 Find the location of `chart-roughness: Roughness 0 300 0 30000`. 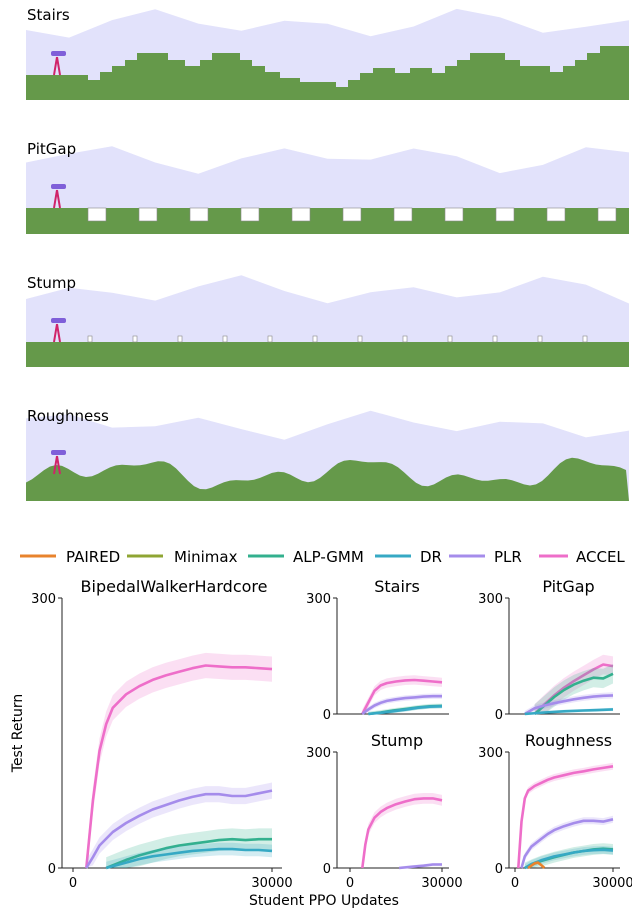

chart-roughness: Roughness 0 300 0 30000 is located at coordinates (555, 811).